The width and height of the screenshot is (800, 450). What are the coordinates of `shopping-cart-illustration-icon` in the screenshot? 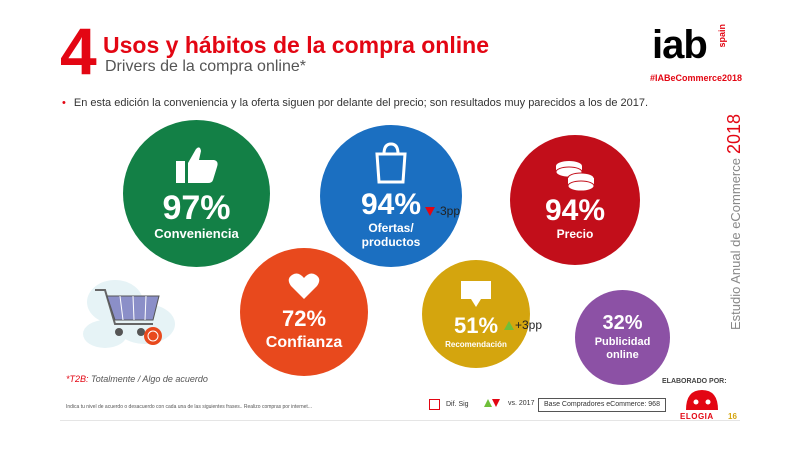 It's located at (129, 314).